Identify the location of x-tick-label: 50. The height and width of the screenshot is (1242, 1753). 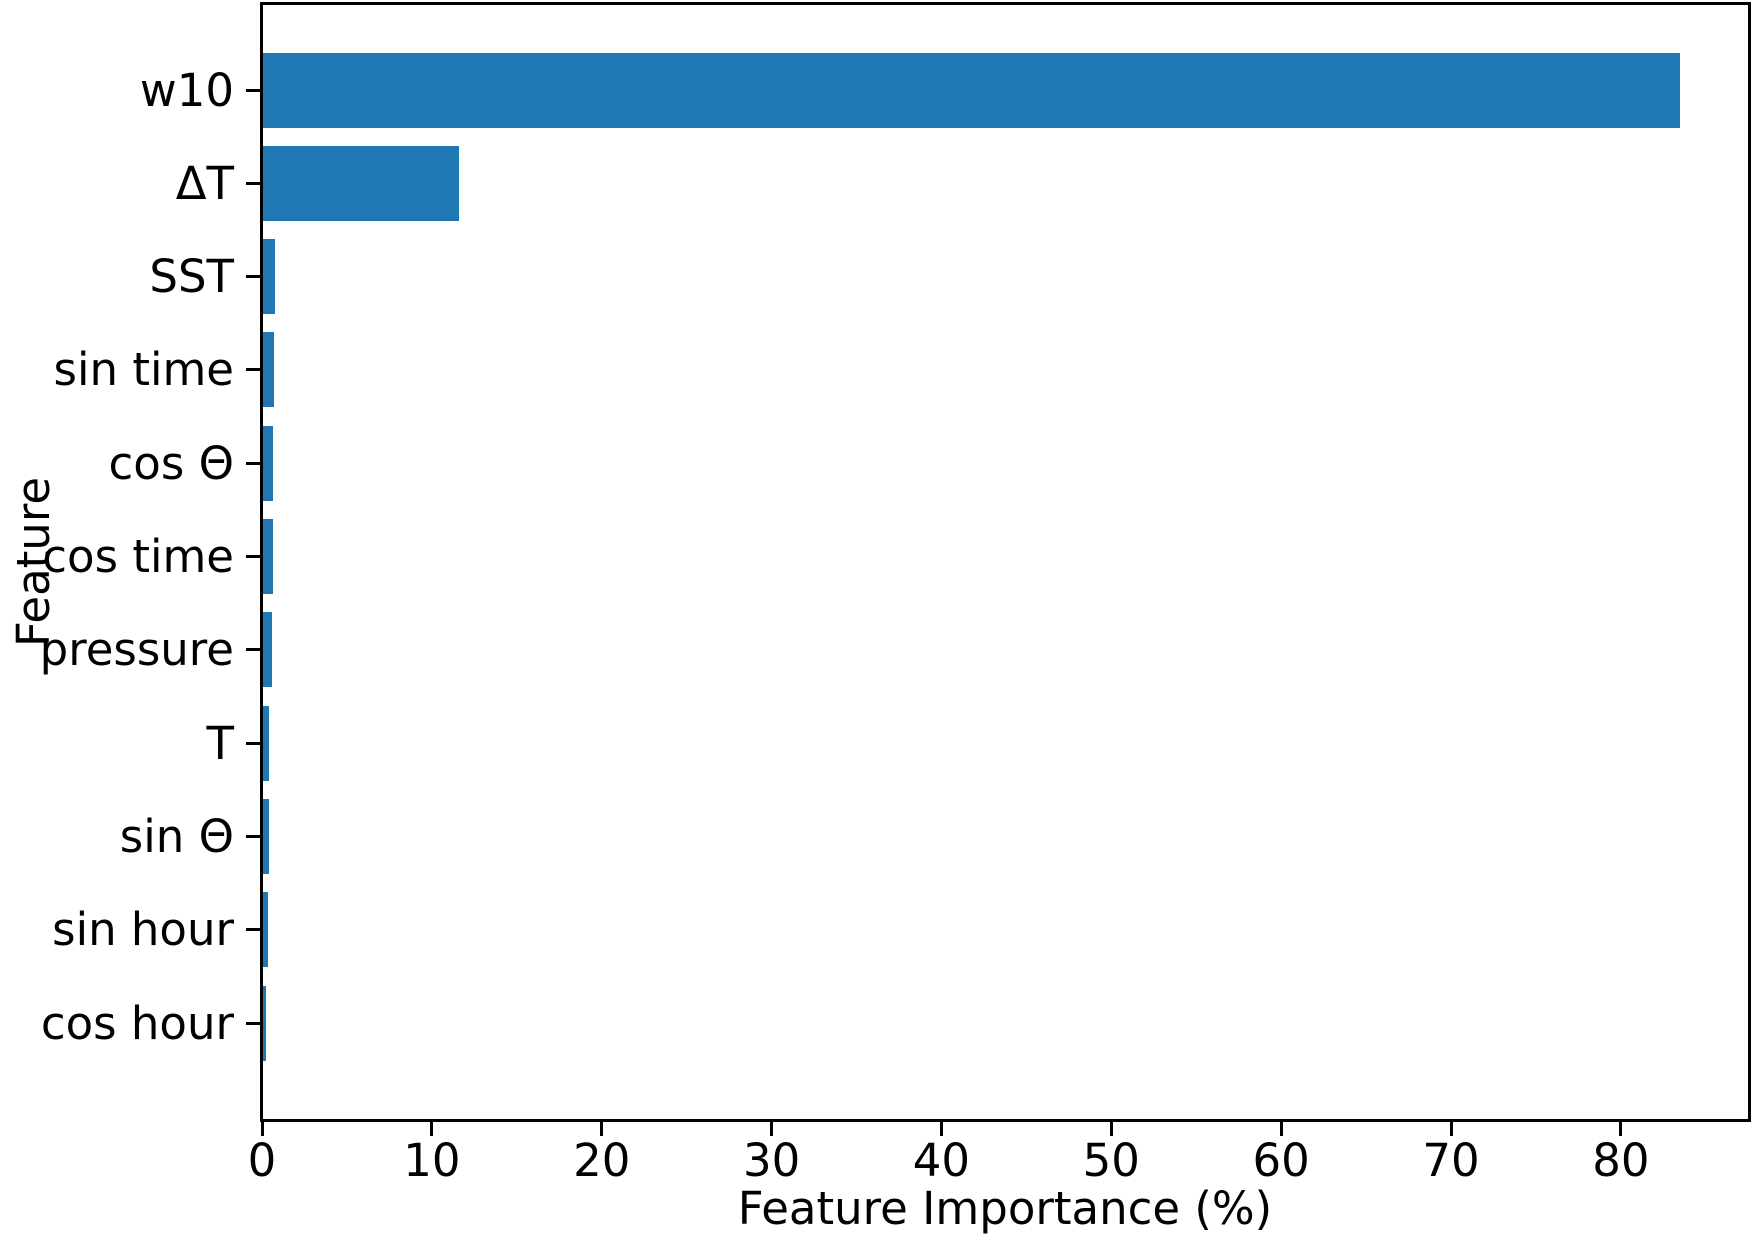
(1111, 1160).